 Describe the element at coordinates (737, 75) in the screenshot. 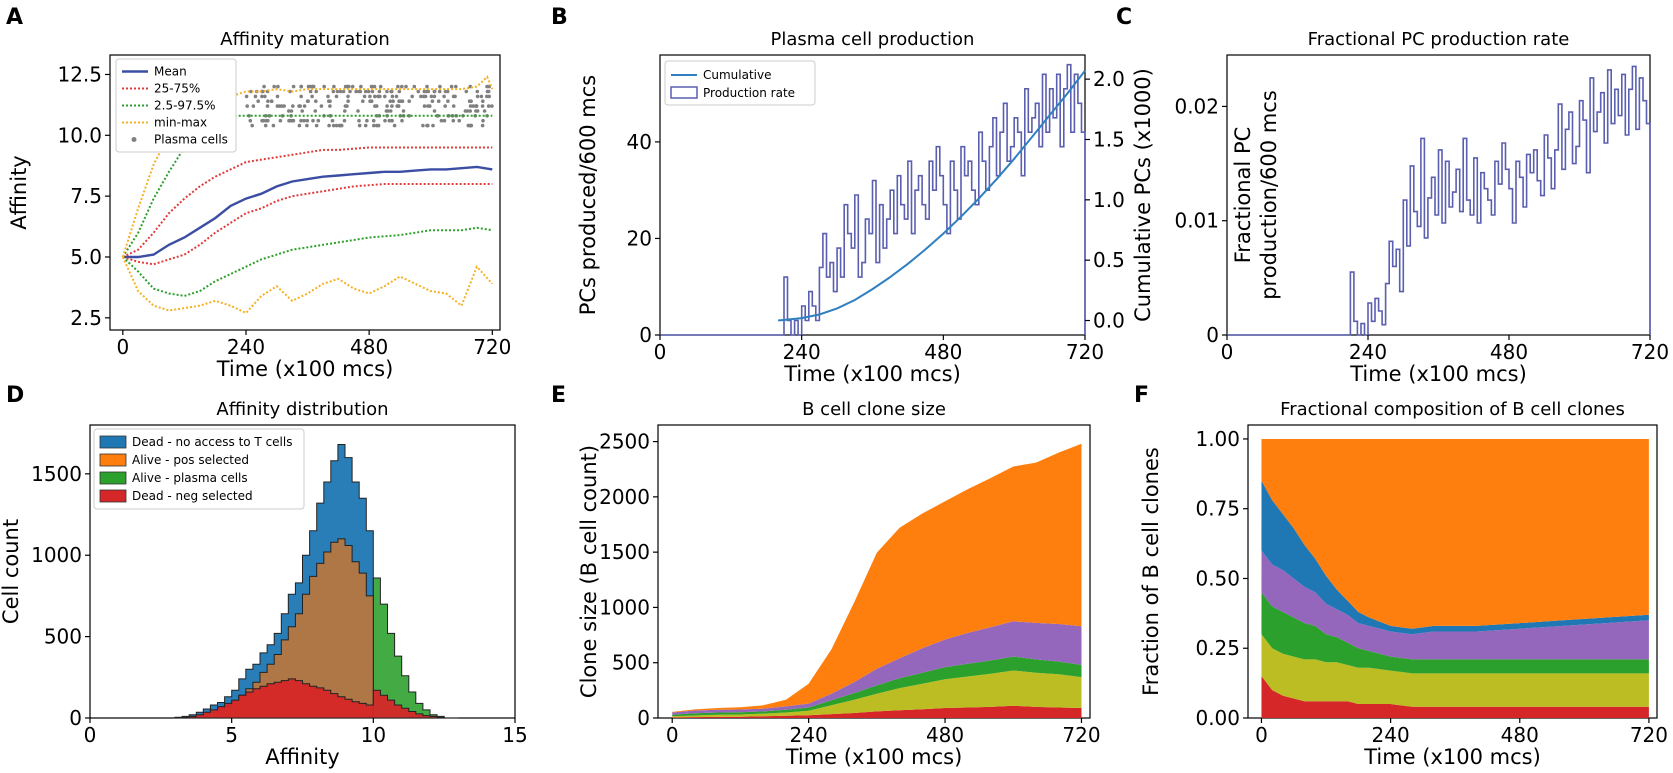

I see `legend-label: Cumulative` at that location.